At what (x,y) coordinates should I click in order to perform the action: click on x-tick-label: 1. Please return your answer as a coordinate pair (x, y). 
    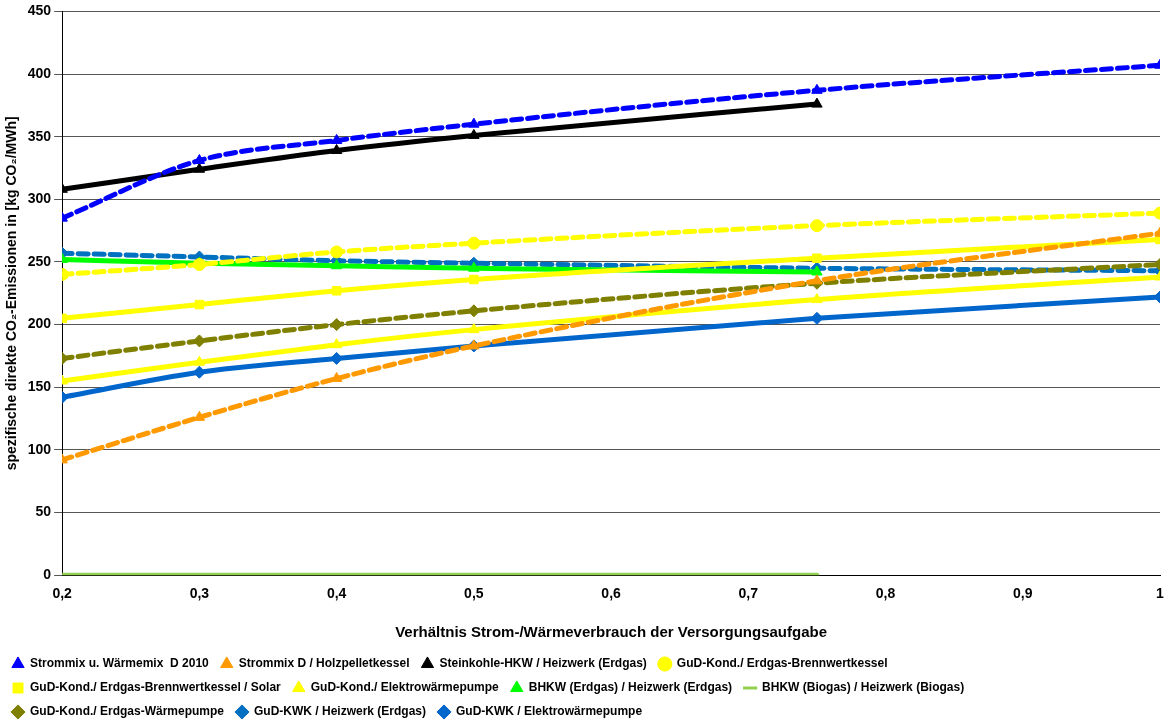
    Looking at the image, I should click on (1160, 593).